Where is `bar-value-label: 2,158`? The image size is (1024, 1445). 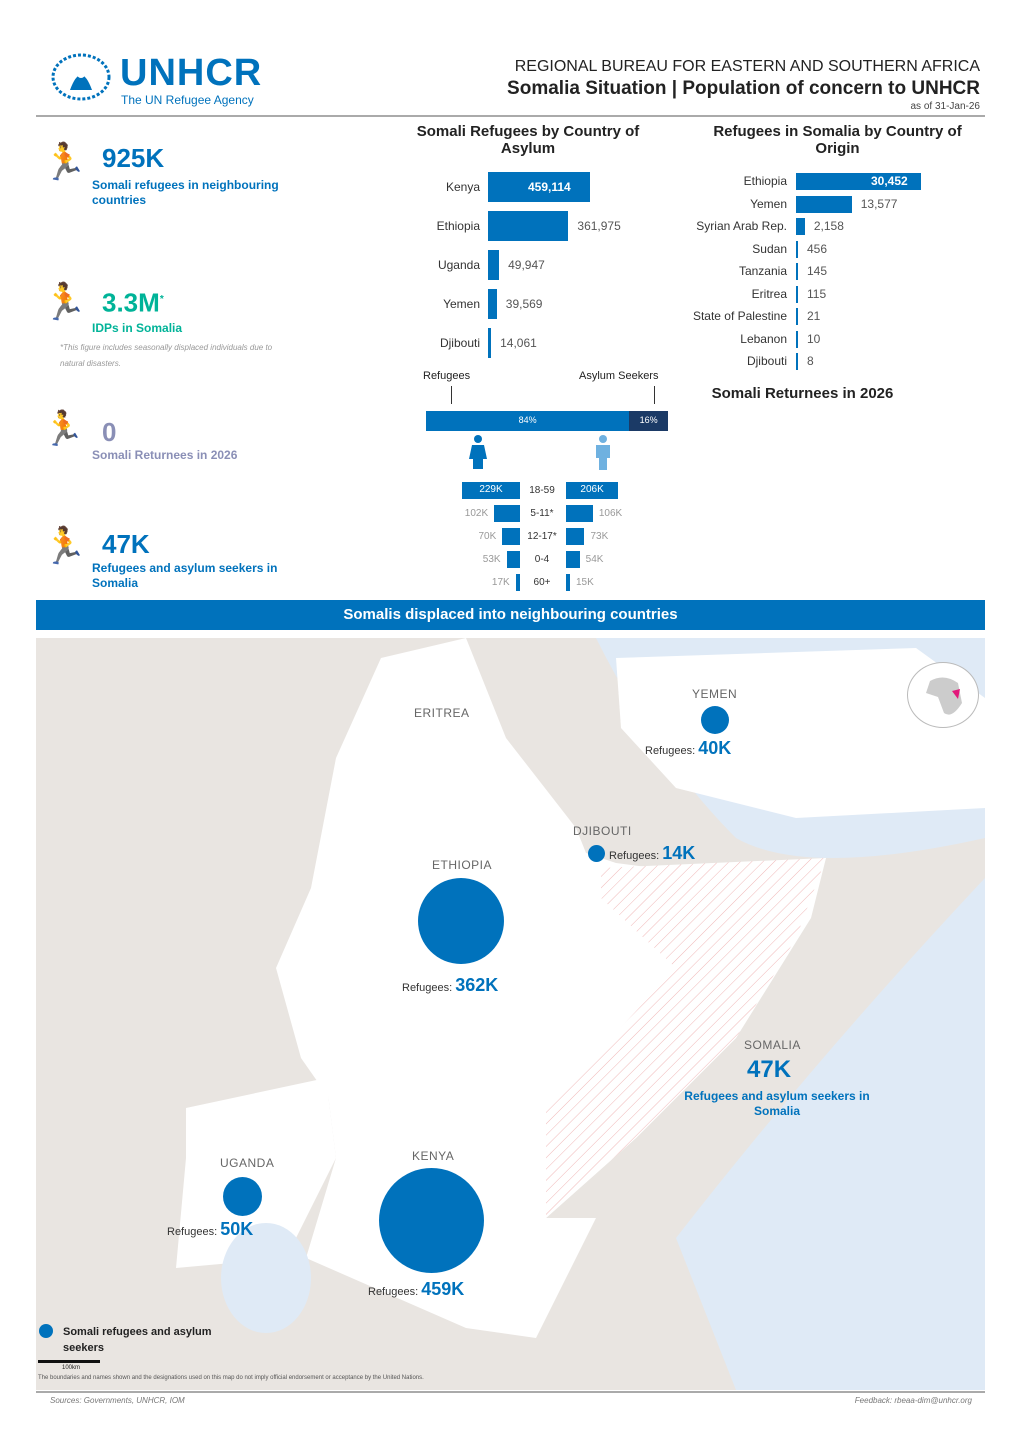
bar-value-label: 2,158 is located at coordinates (828, 226).